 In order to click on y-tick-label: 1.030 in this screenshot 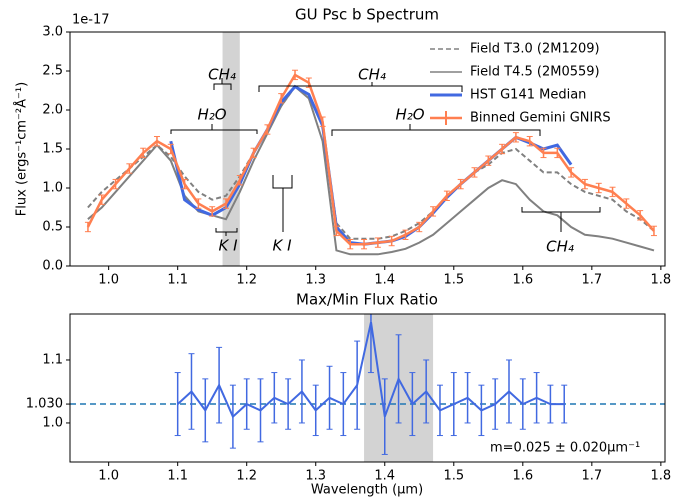, I will do `click(44, 404)`.